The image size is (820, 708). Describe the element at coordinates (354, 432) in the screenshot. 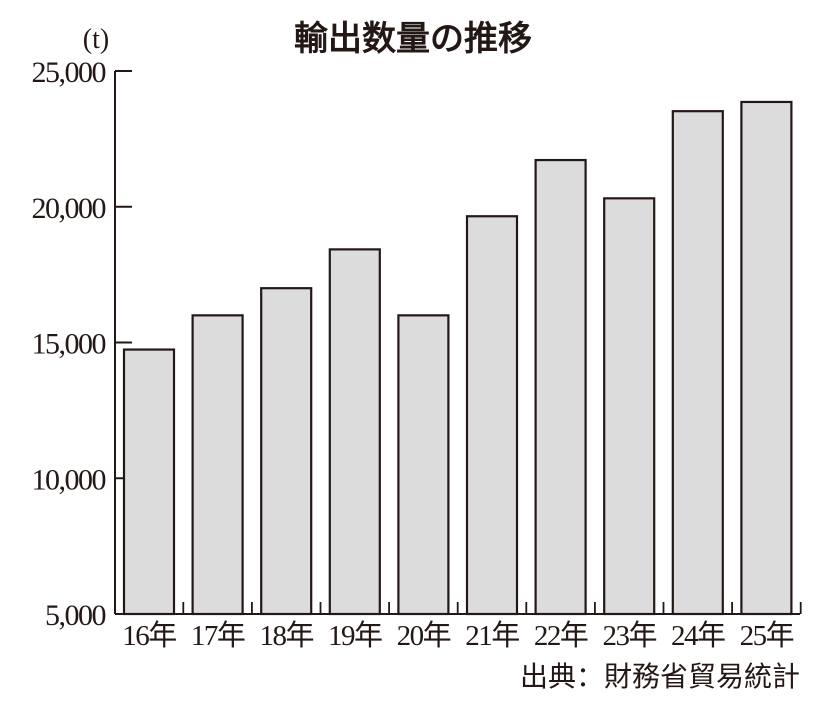

I see `bar-19年` at that location.